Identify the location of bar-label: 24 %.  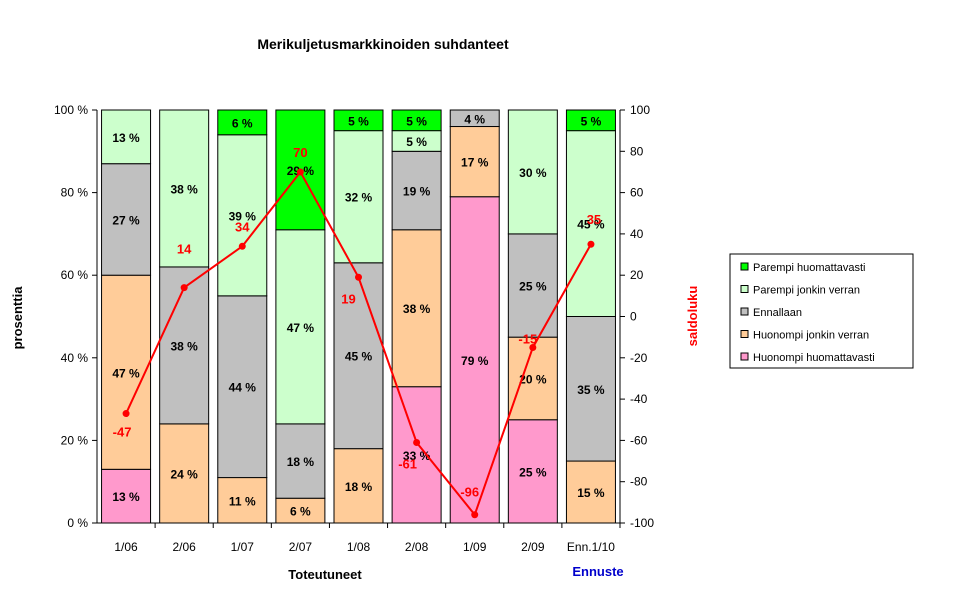
(184, 474).